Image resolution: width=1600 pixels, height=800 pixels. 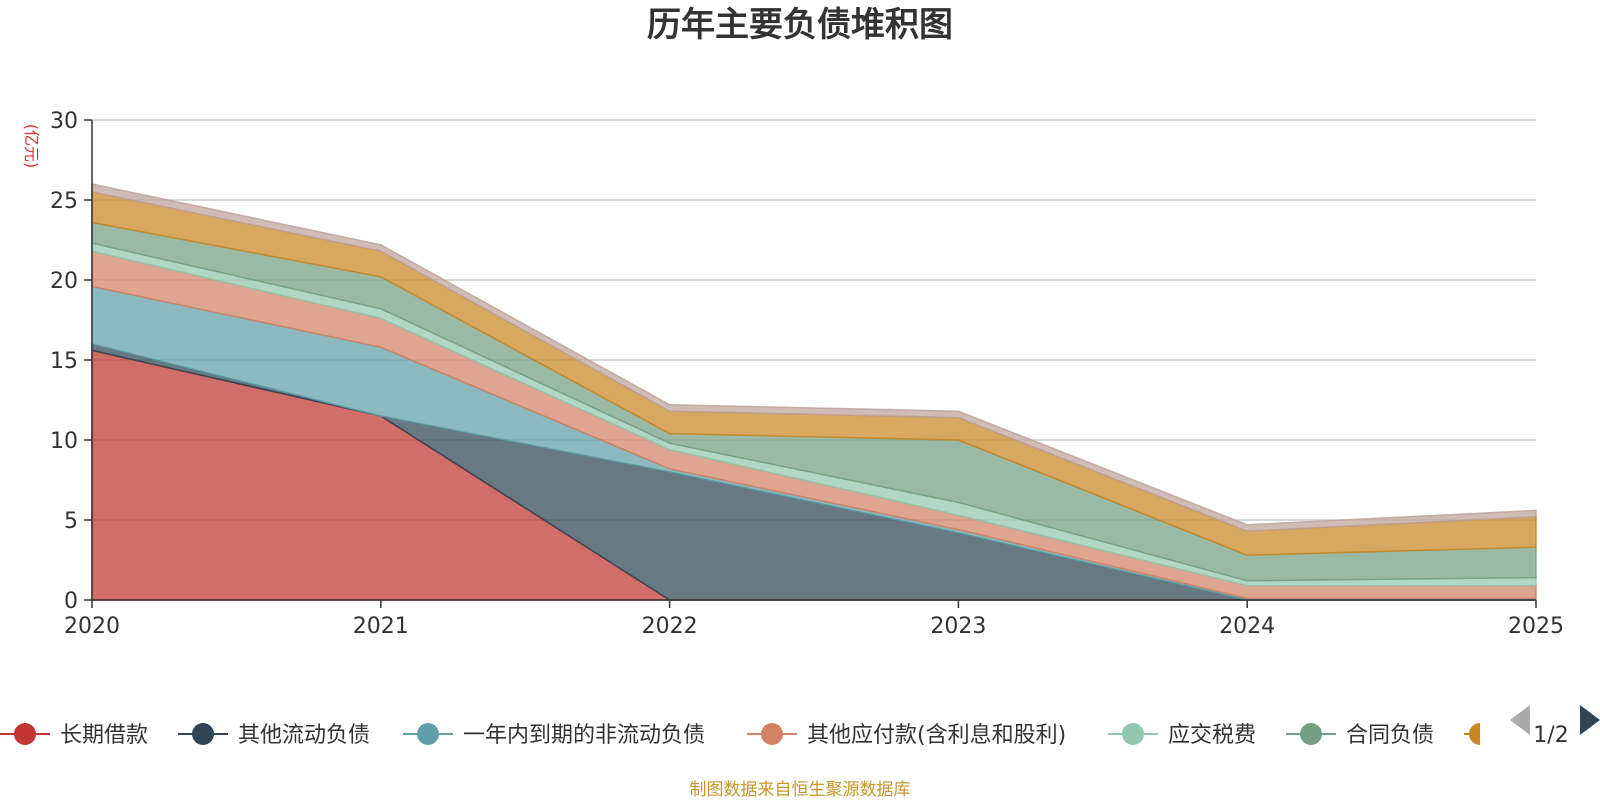 I want to click on x-tick-label: 2023, so click(x=958, y=626).